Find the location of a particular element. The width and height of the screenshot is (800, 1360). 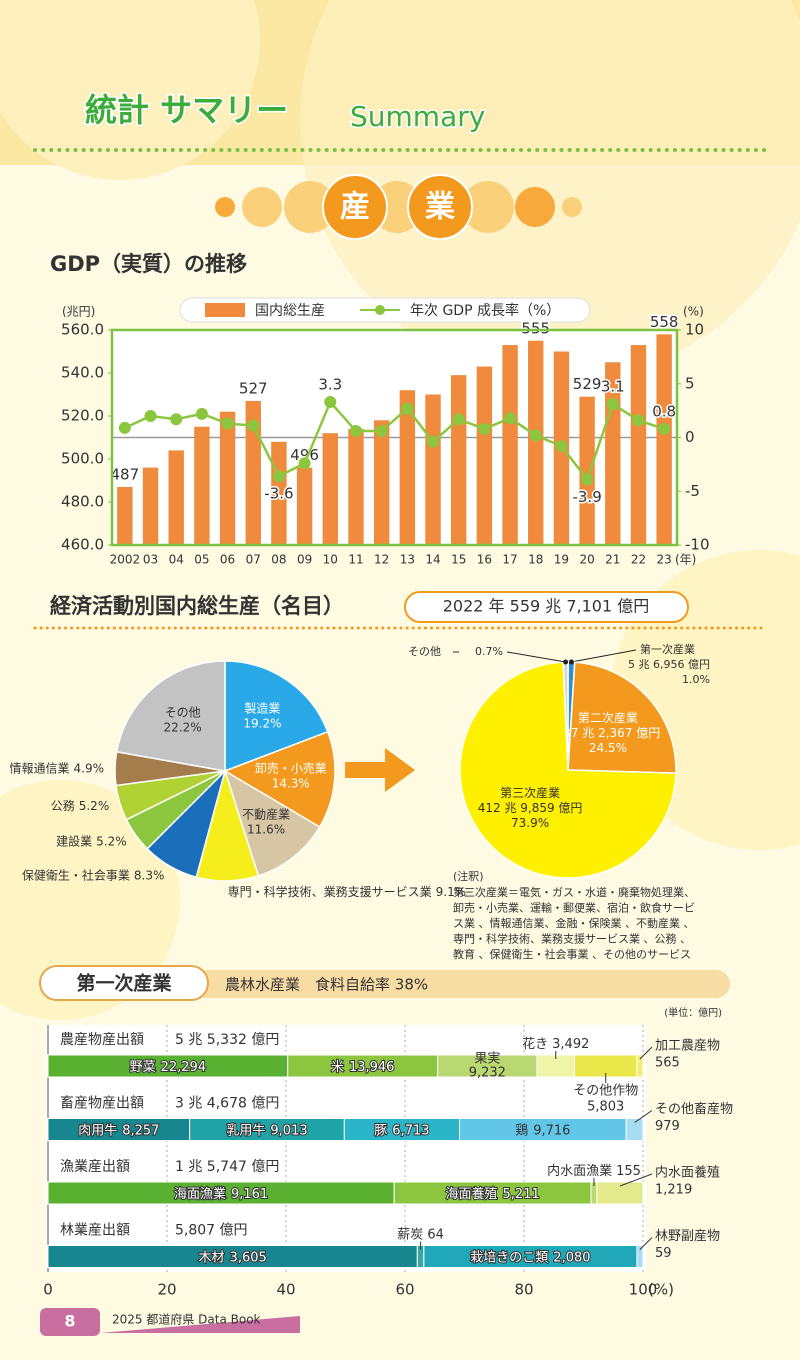

x-tick-label: 11 is located at coordinates (355, 560).